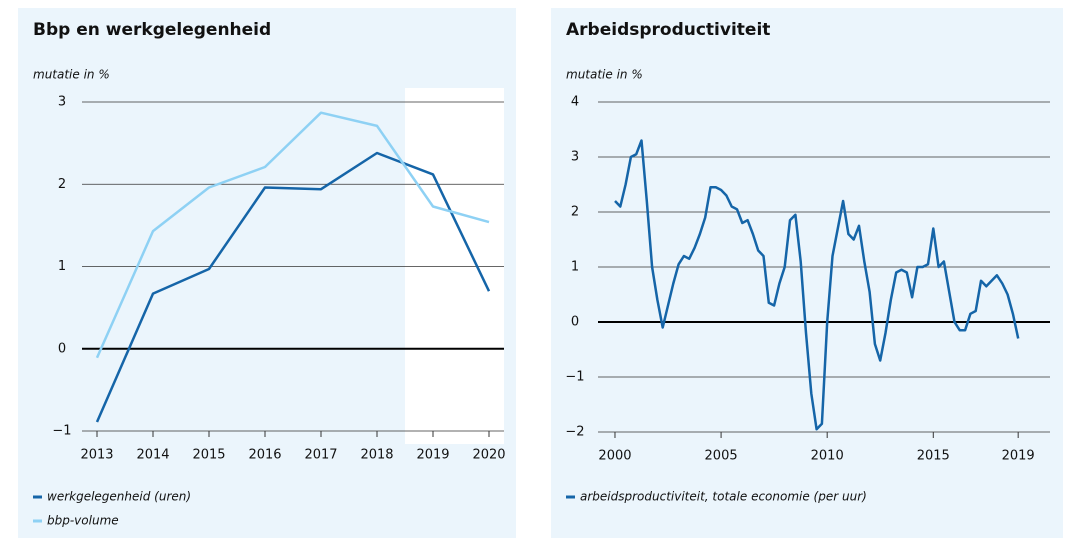  I want to click on legend-label: bbp-volume, so click(83, 521).